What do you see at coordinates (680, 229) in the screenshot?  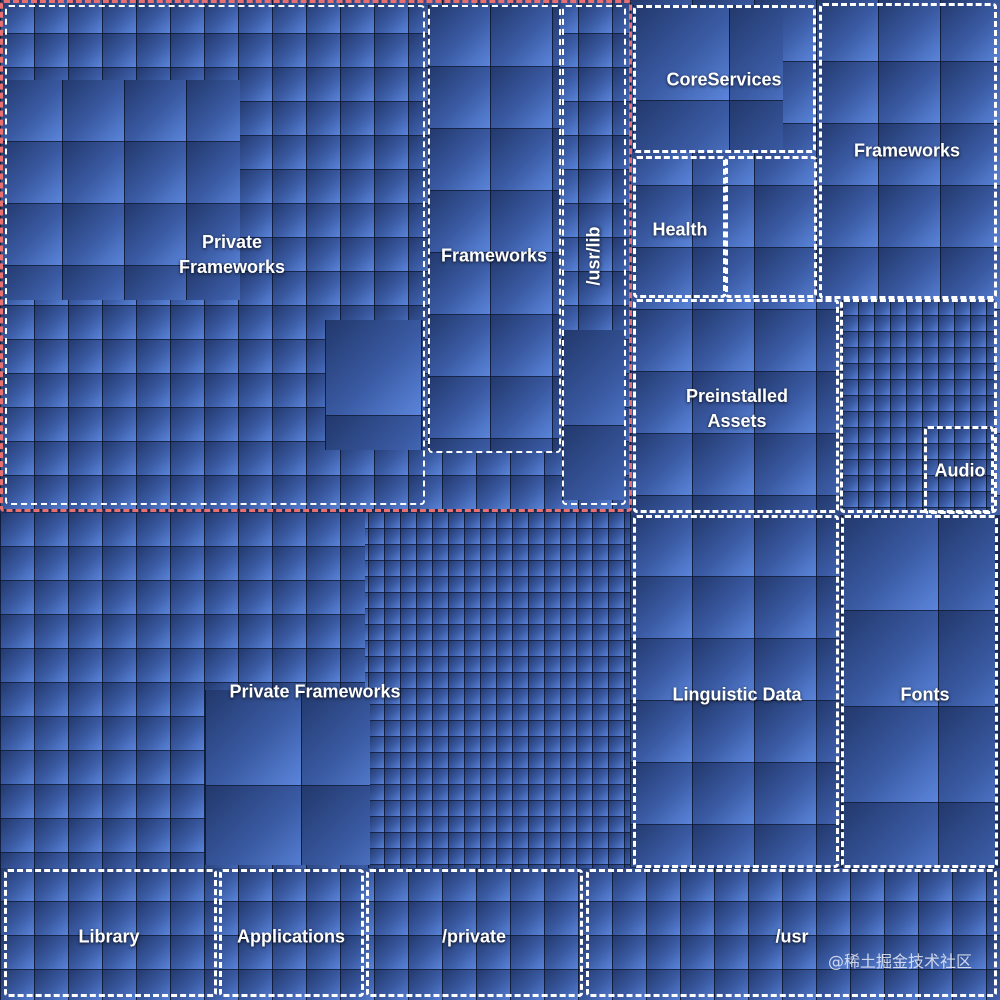 I see `region-label: Health` at bounding box center [680, 229].